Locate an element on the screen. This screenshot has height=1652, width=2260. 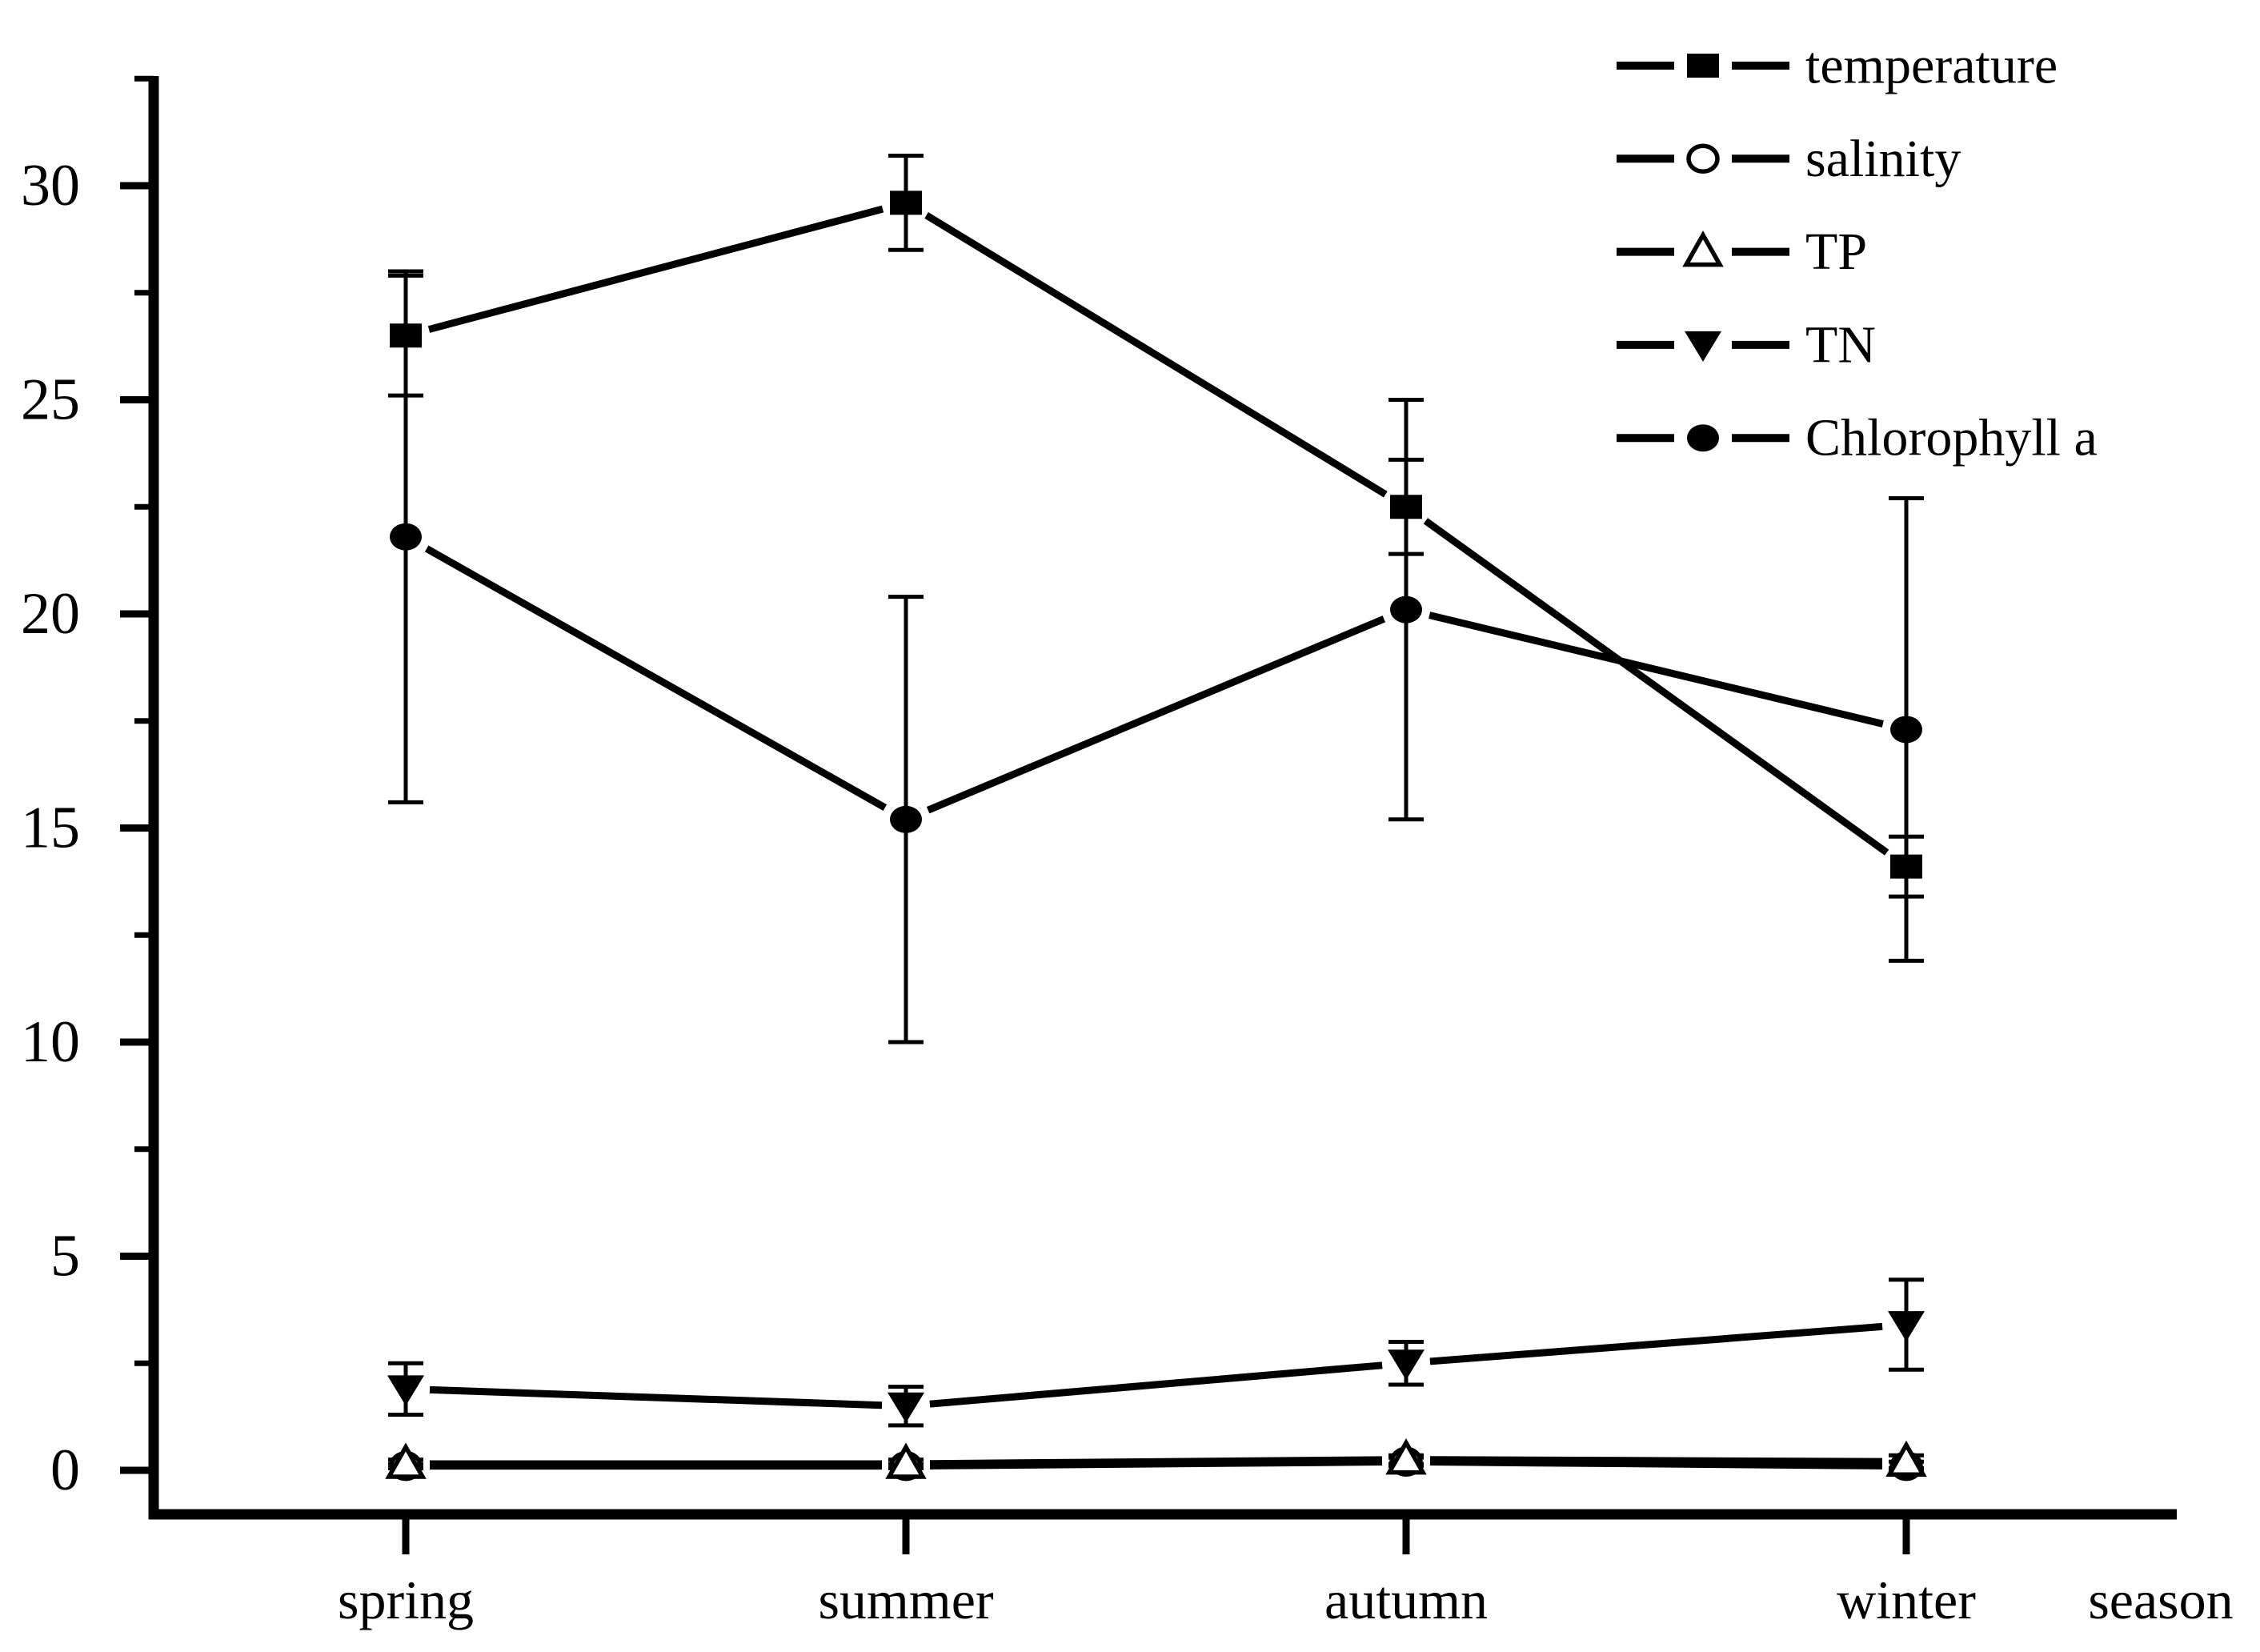
marker-TP-autumn is located at coordinates (1406, 1456).